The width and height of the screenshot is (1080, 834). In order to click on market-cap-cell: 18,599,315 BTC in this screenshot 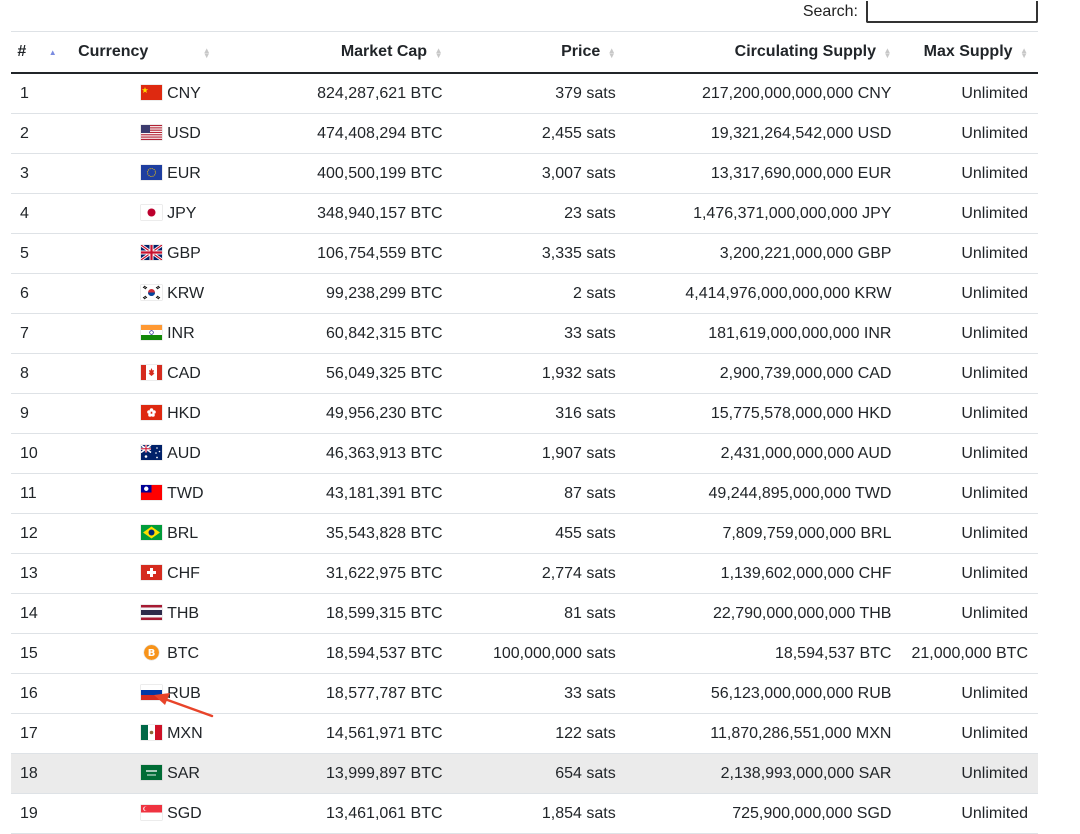, I will do `click(364, 613)`.